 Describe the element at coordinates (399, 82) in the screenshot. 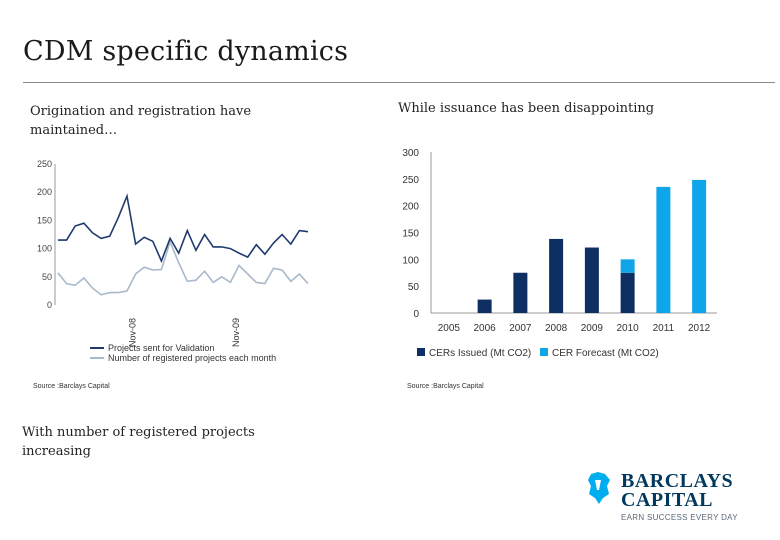

I see `title-divider` at that location.